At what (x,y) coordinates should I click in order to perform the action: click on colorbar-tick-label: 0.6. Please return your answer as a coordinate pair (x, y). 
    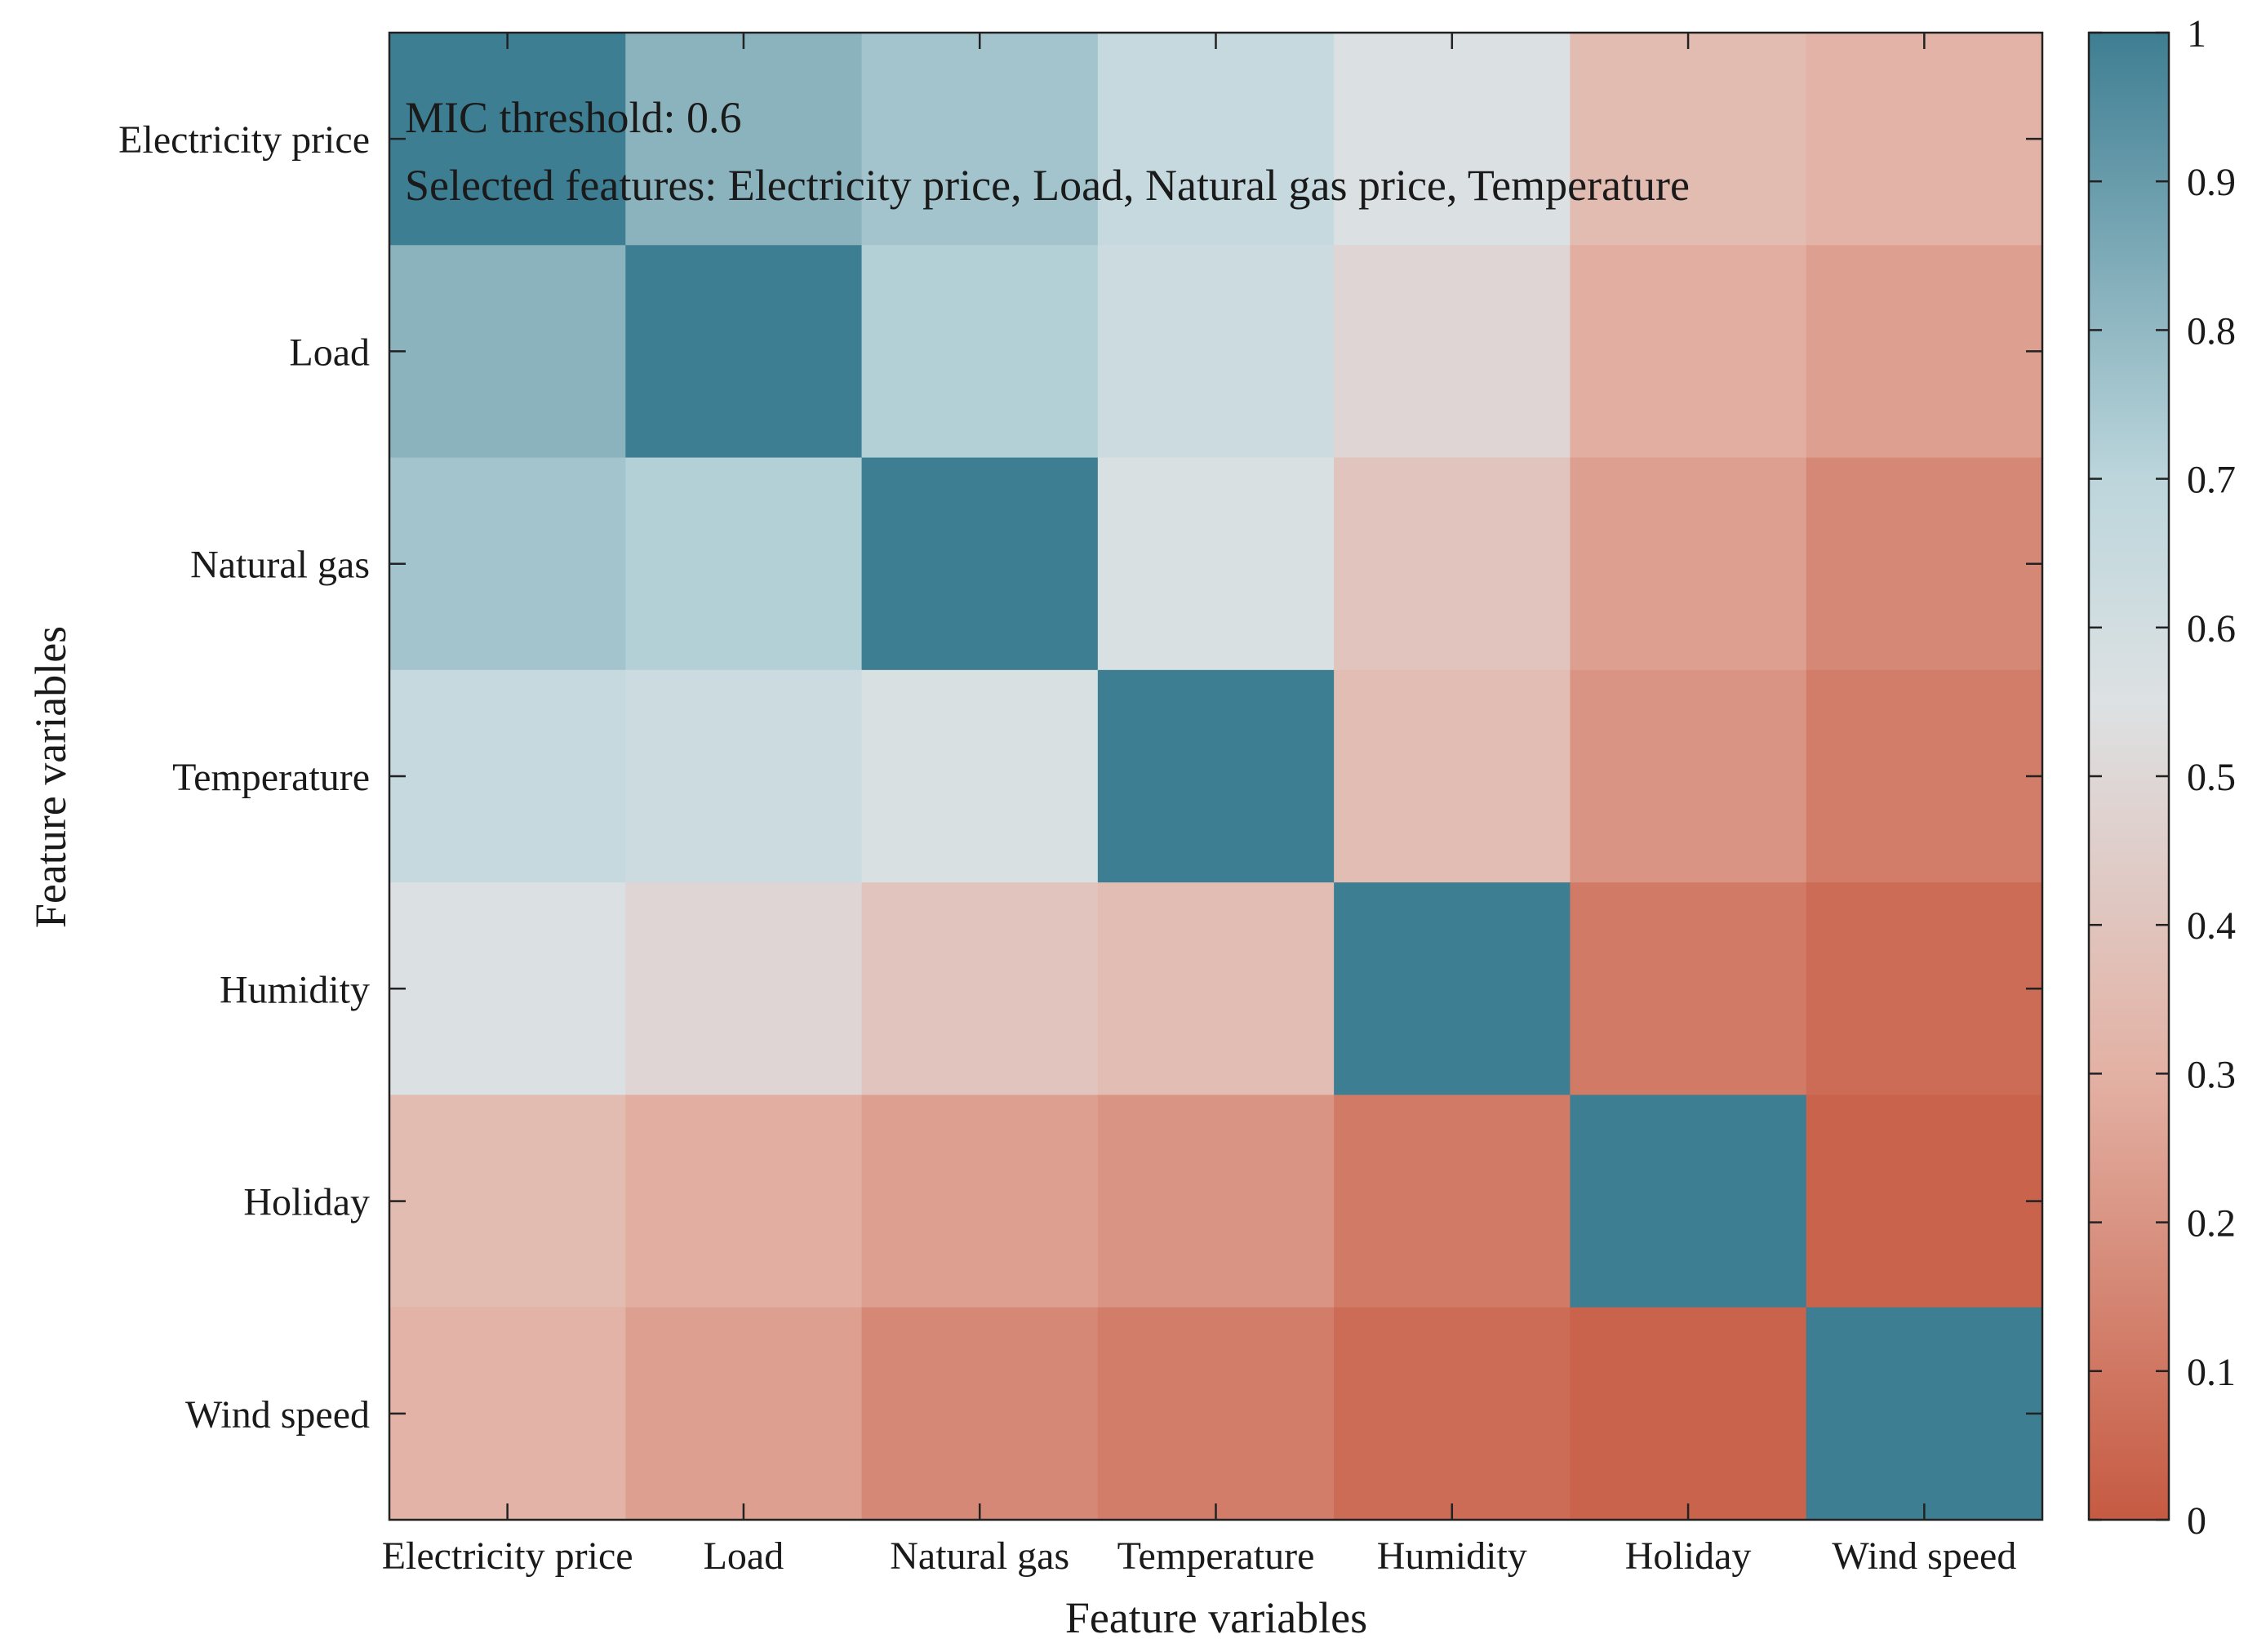
    Looking at the image, I should click on (2212, 629).